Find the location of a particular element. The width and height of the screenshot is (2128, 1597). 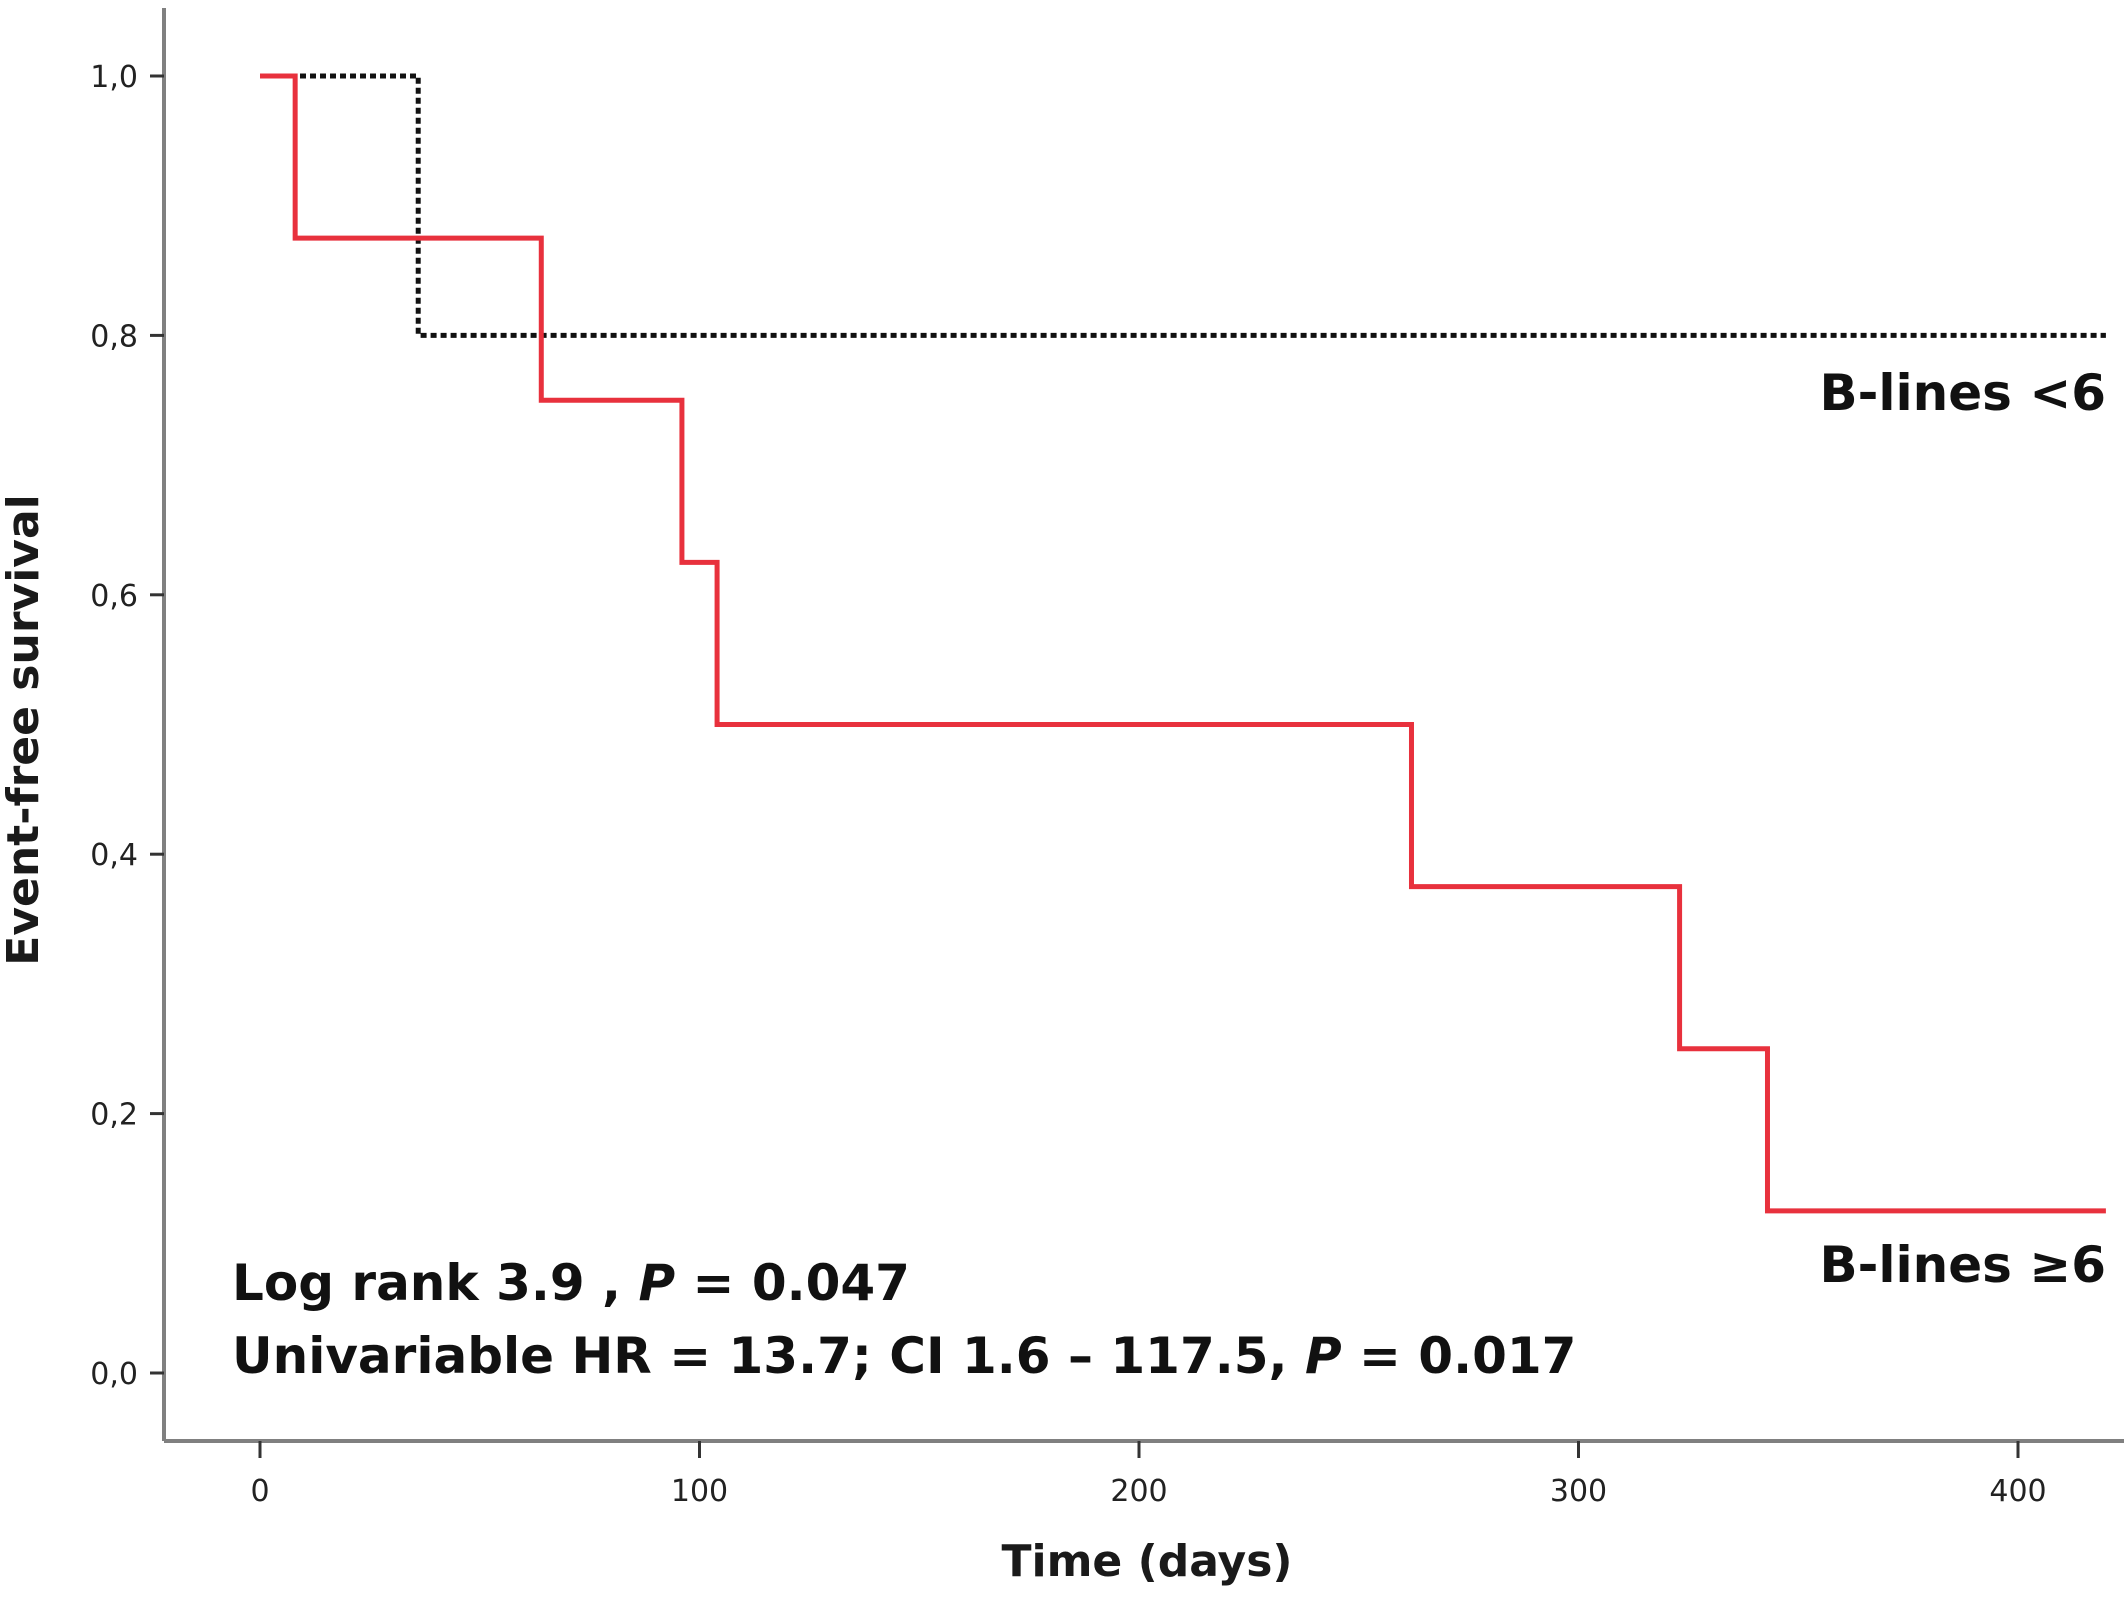

log-rank-suffix: = 0.047 is located at coordinates (792, 1283).